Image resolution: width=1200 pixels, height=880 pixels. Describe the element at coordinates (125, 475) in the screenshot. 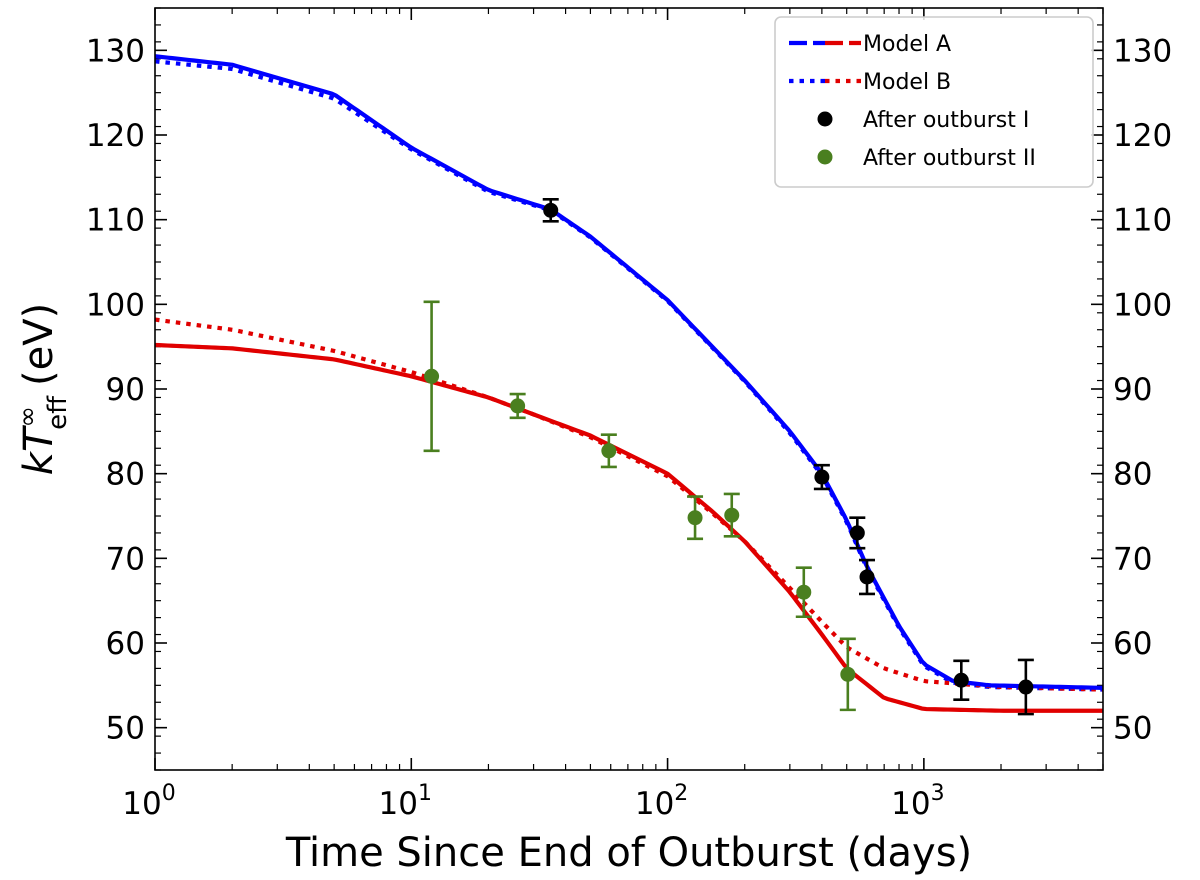

I see `y-tick-label-left: 80` at that location.